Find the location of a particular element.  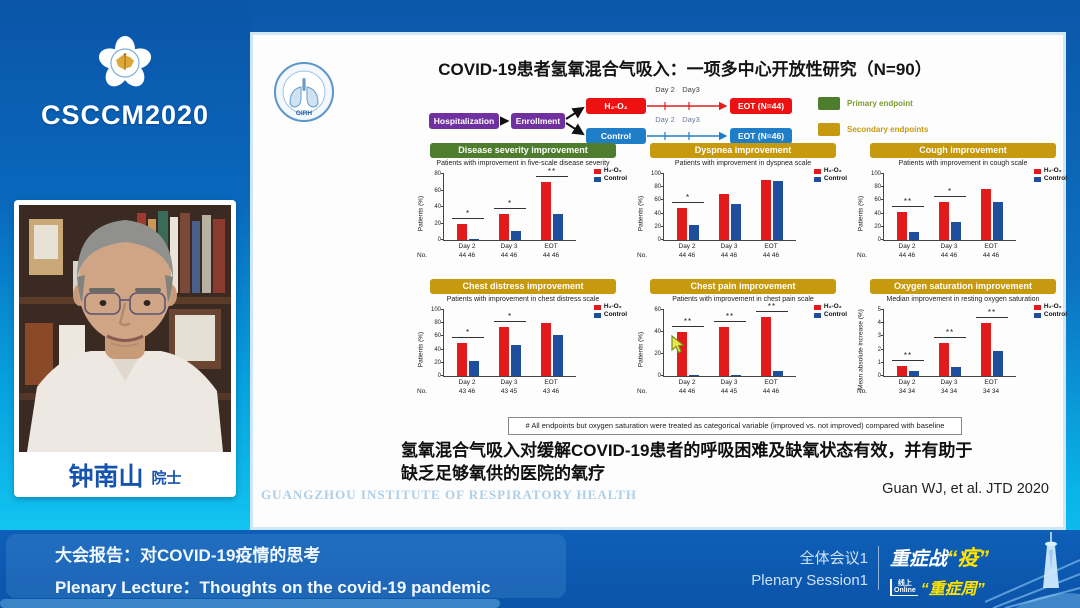

cma-logo-icon is located at coordinates (125, 67).